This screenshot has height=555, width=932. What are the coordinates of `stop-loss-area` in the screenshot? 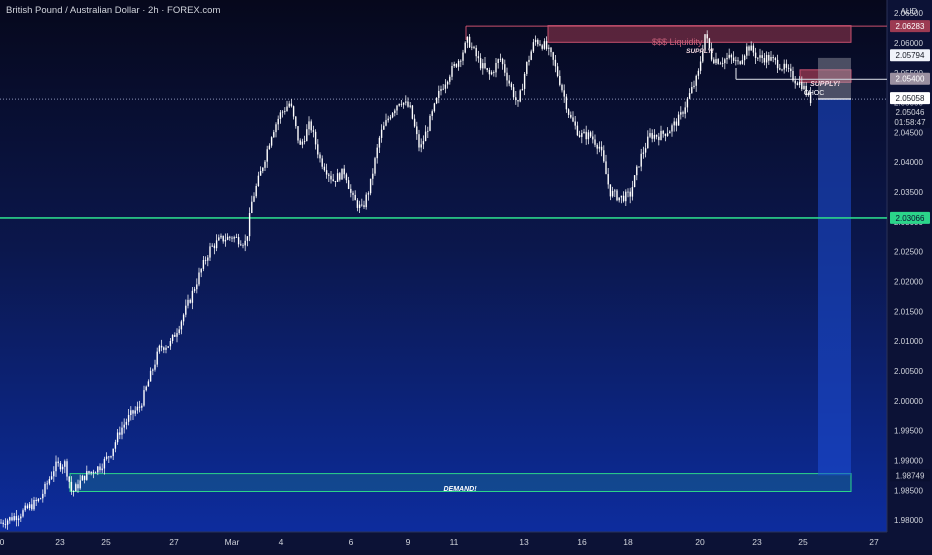 It's located at (834, 78).